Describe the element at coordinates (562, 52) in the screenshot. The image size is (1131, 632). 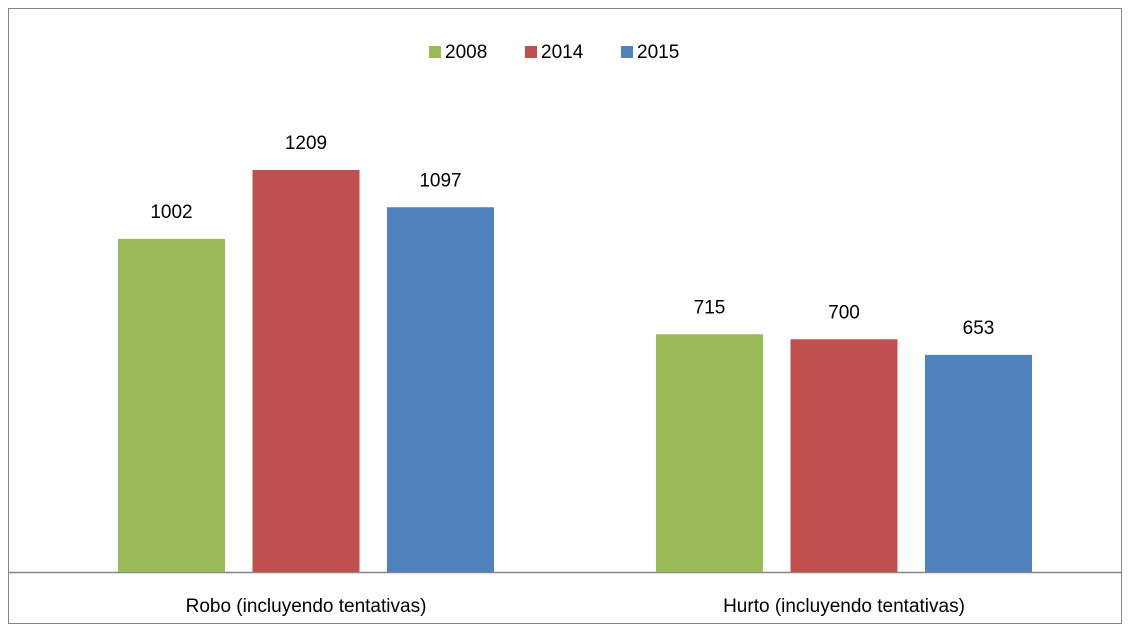
I see `legend-label: 2014` at that location.